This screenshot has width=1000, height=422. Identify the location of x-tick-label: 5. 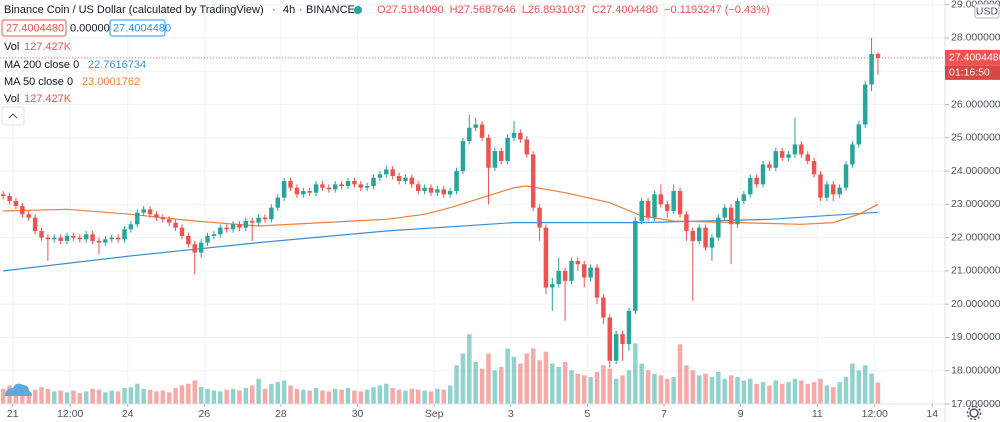
(588, 414).